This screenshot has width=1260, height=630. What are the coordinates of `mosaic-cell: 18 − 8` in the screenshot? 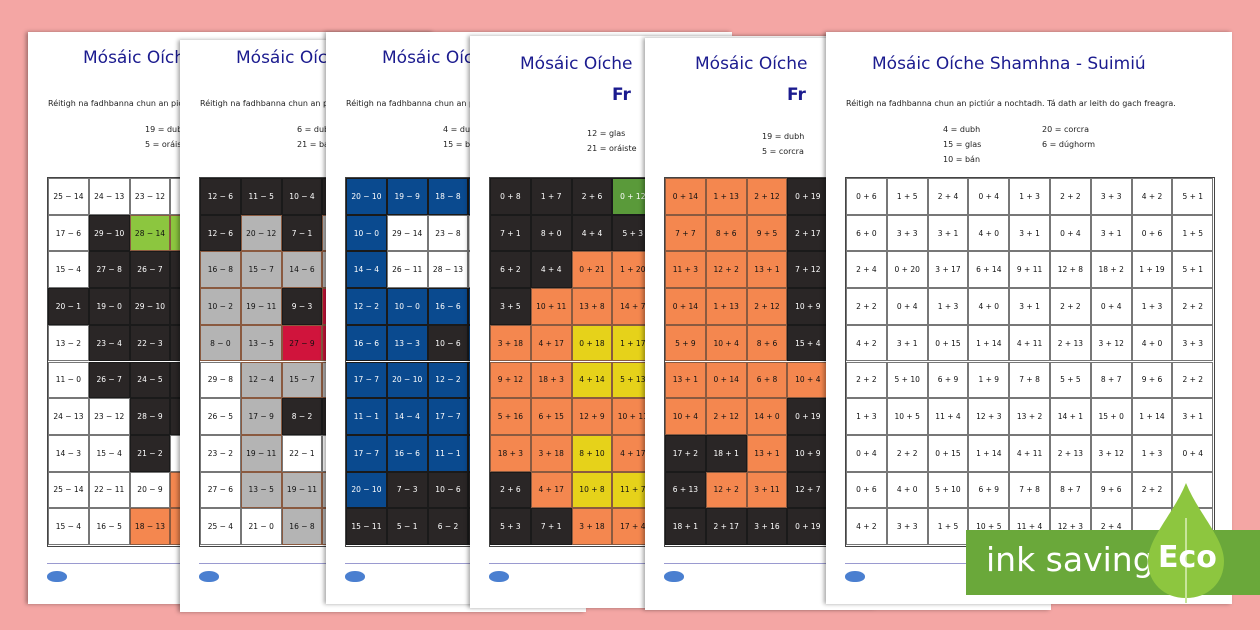 It's located at (448, 196).